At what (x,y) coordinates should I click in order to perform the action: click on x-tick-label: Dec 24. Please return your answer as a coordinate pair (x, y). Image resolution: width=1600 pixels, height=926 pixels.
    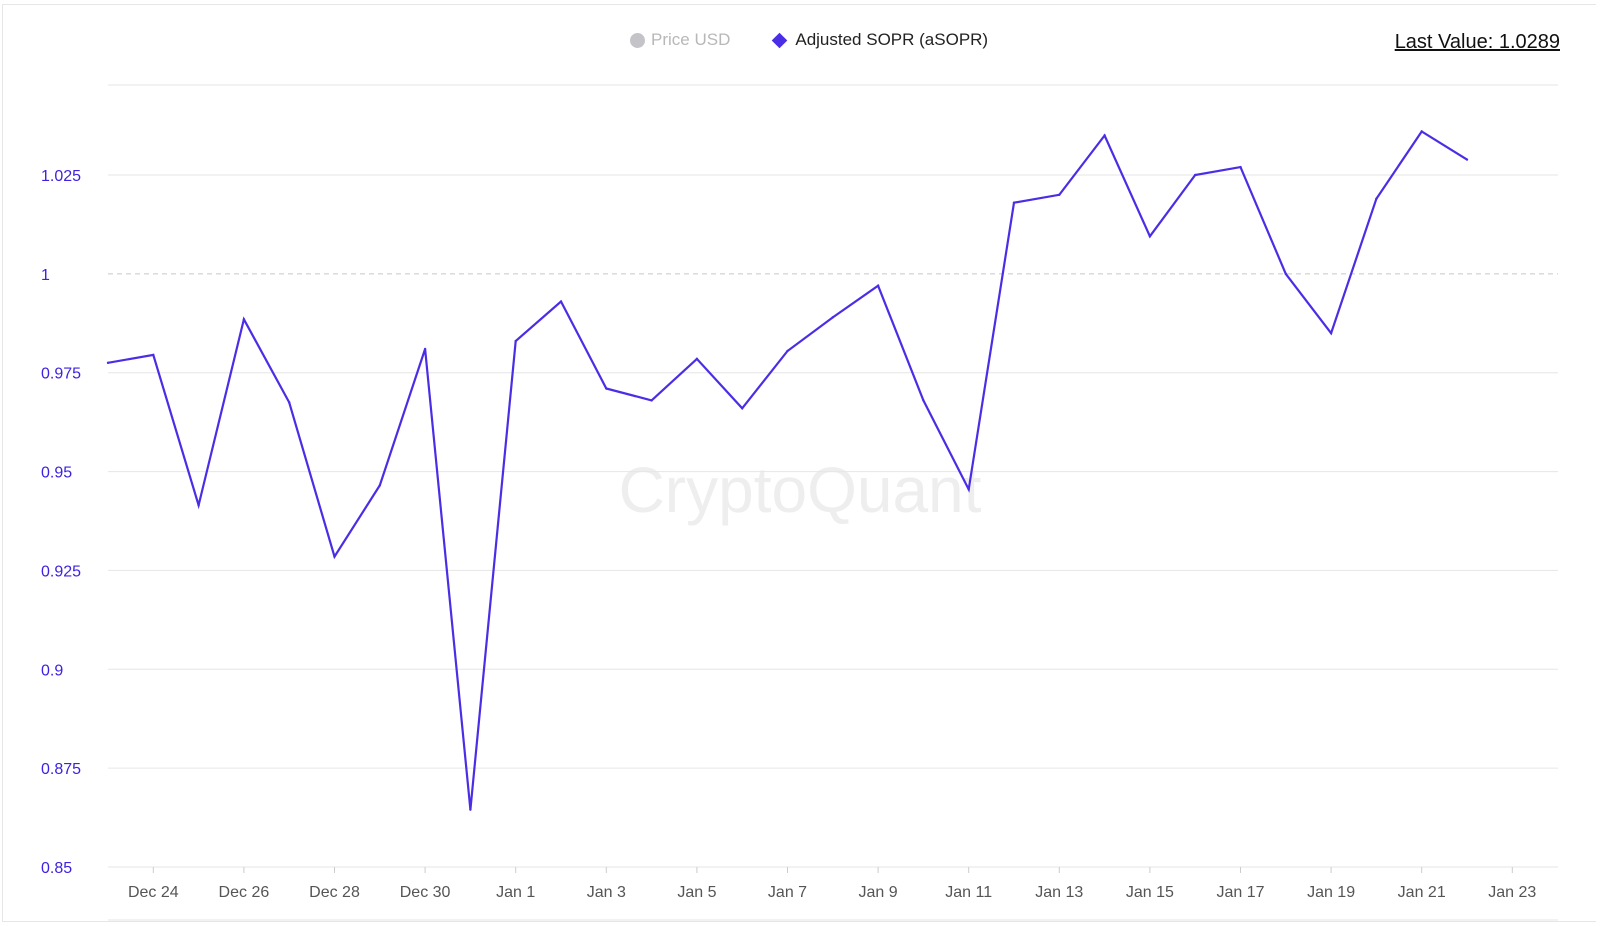
    Looking at the image, I should click on (153, 892).